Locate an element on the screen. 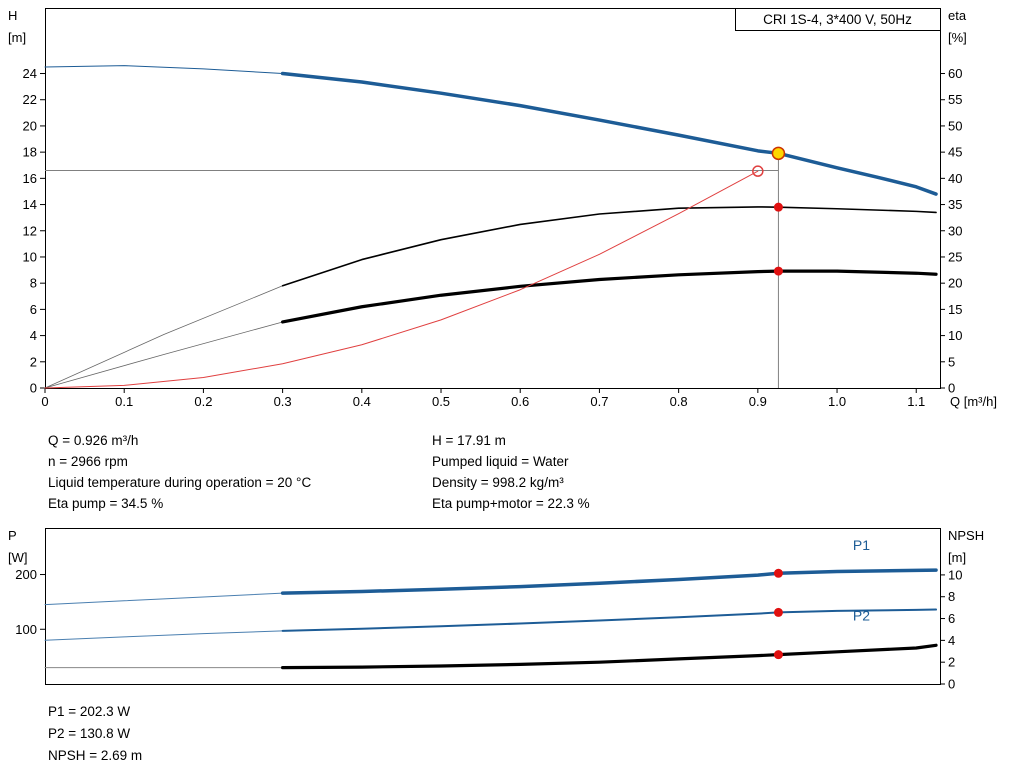 The image size is (1024, 781). series-eta-pump-lead is located at coordinates (164, 337).